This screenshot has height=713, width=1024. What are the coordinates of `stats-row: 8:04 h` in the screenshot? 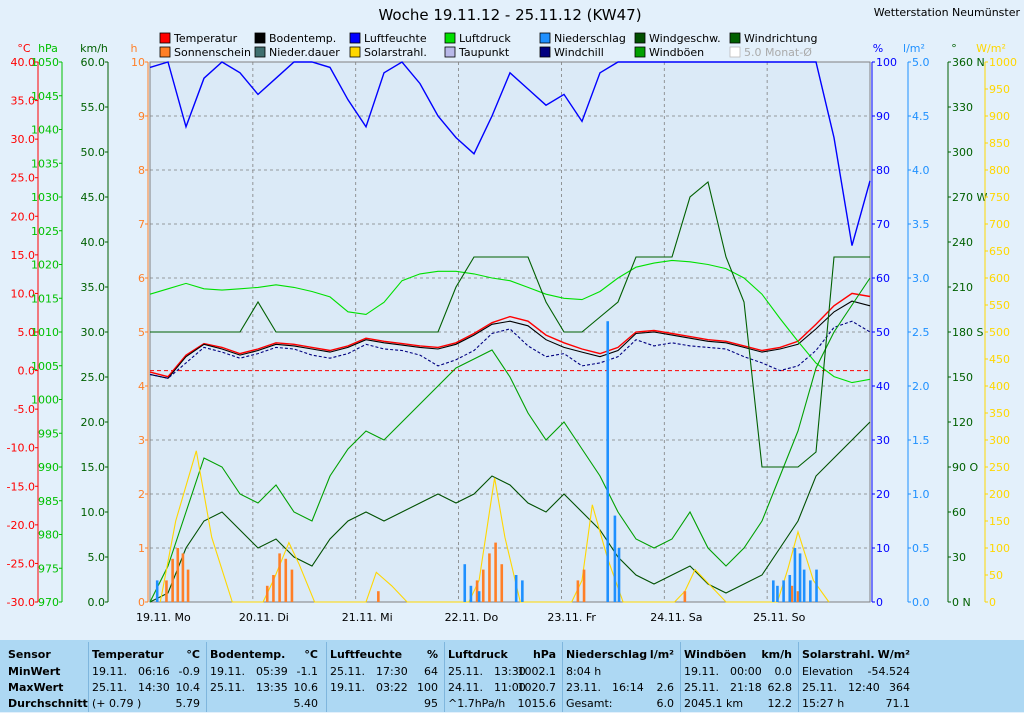 It's located at (620, 673).